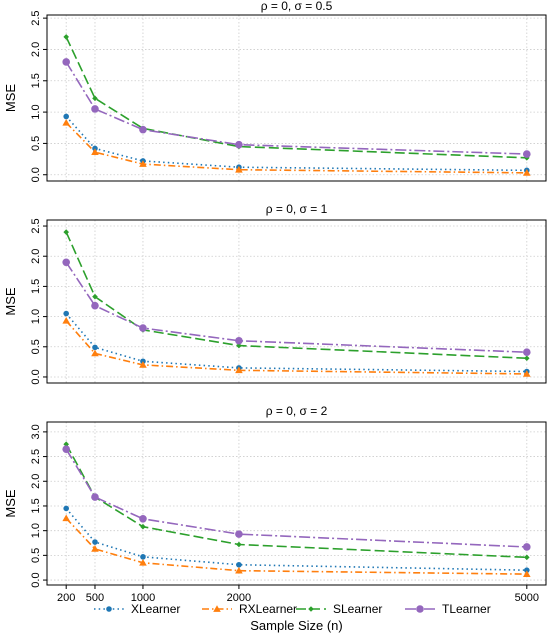 This screenshot has width=550, height=637. What do you see at coordinates (527, 598) in the screenshot?
I see `x-tick-label: 5000` at bounding box center [527, 598].